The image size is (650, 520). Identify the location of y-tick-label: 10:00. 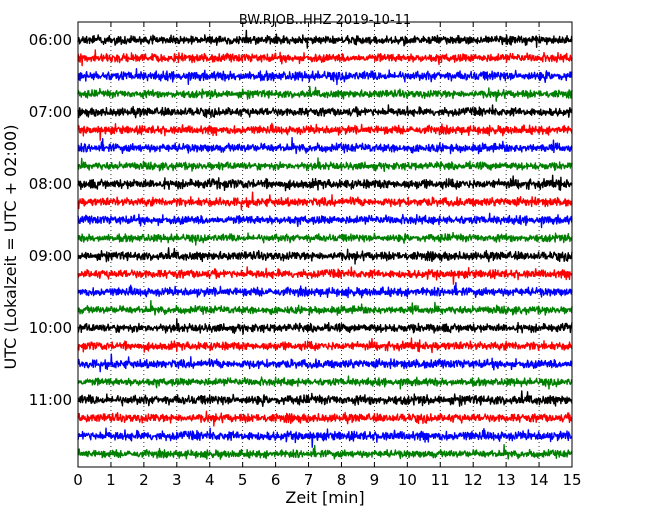
(50, 328).